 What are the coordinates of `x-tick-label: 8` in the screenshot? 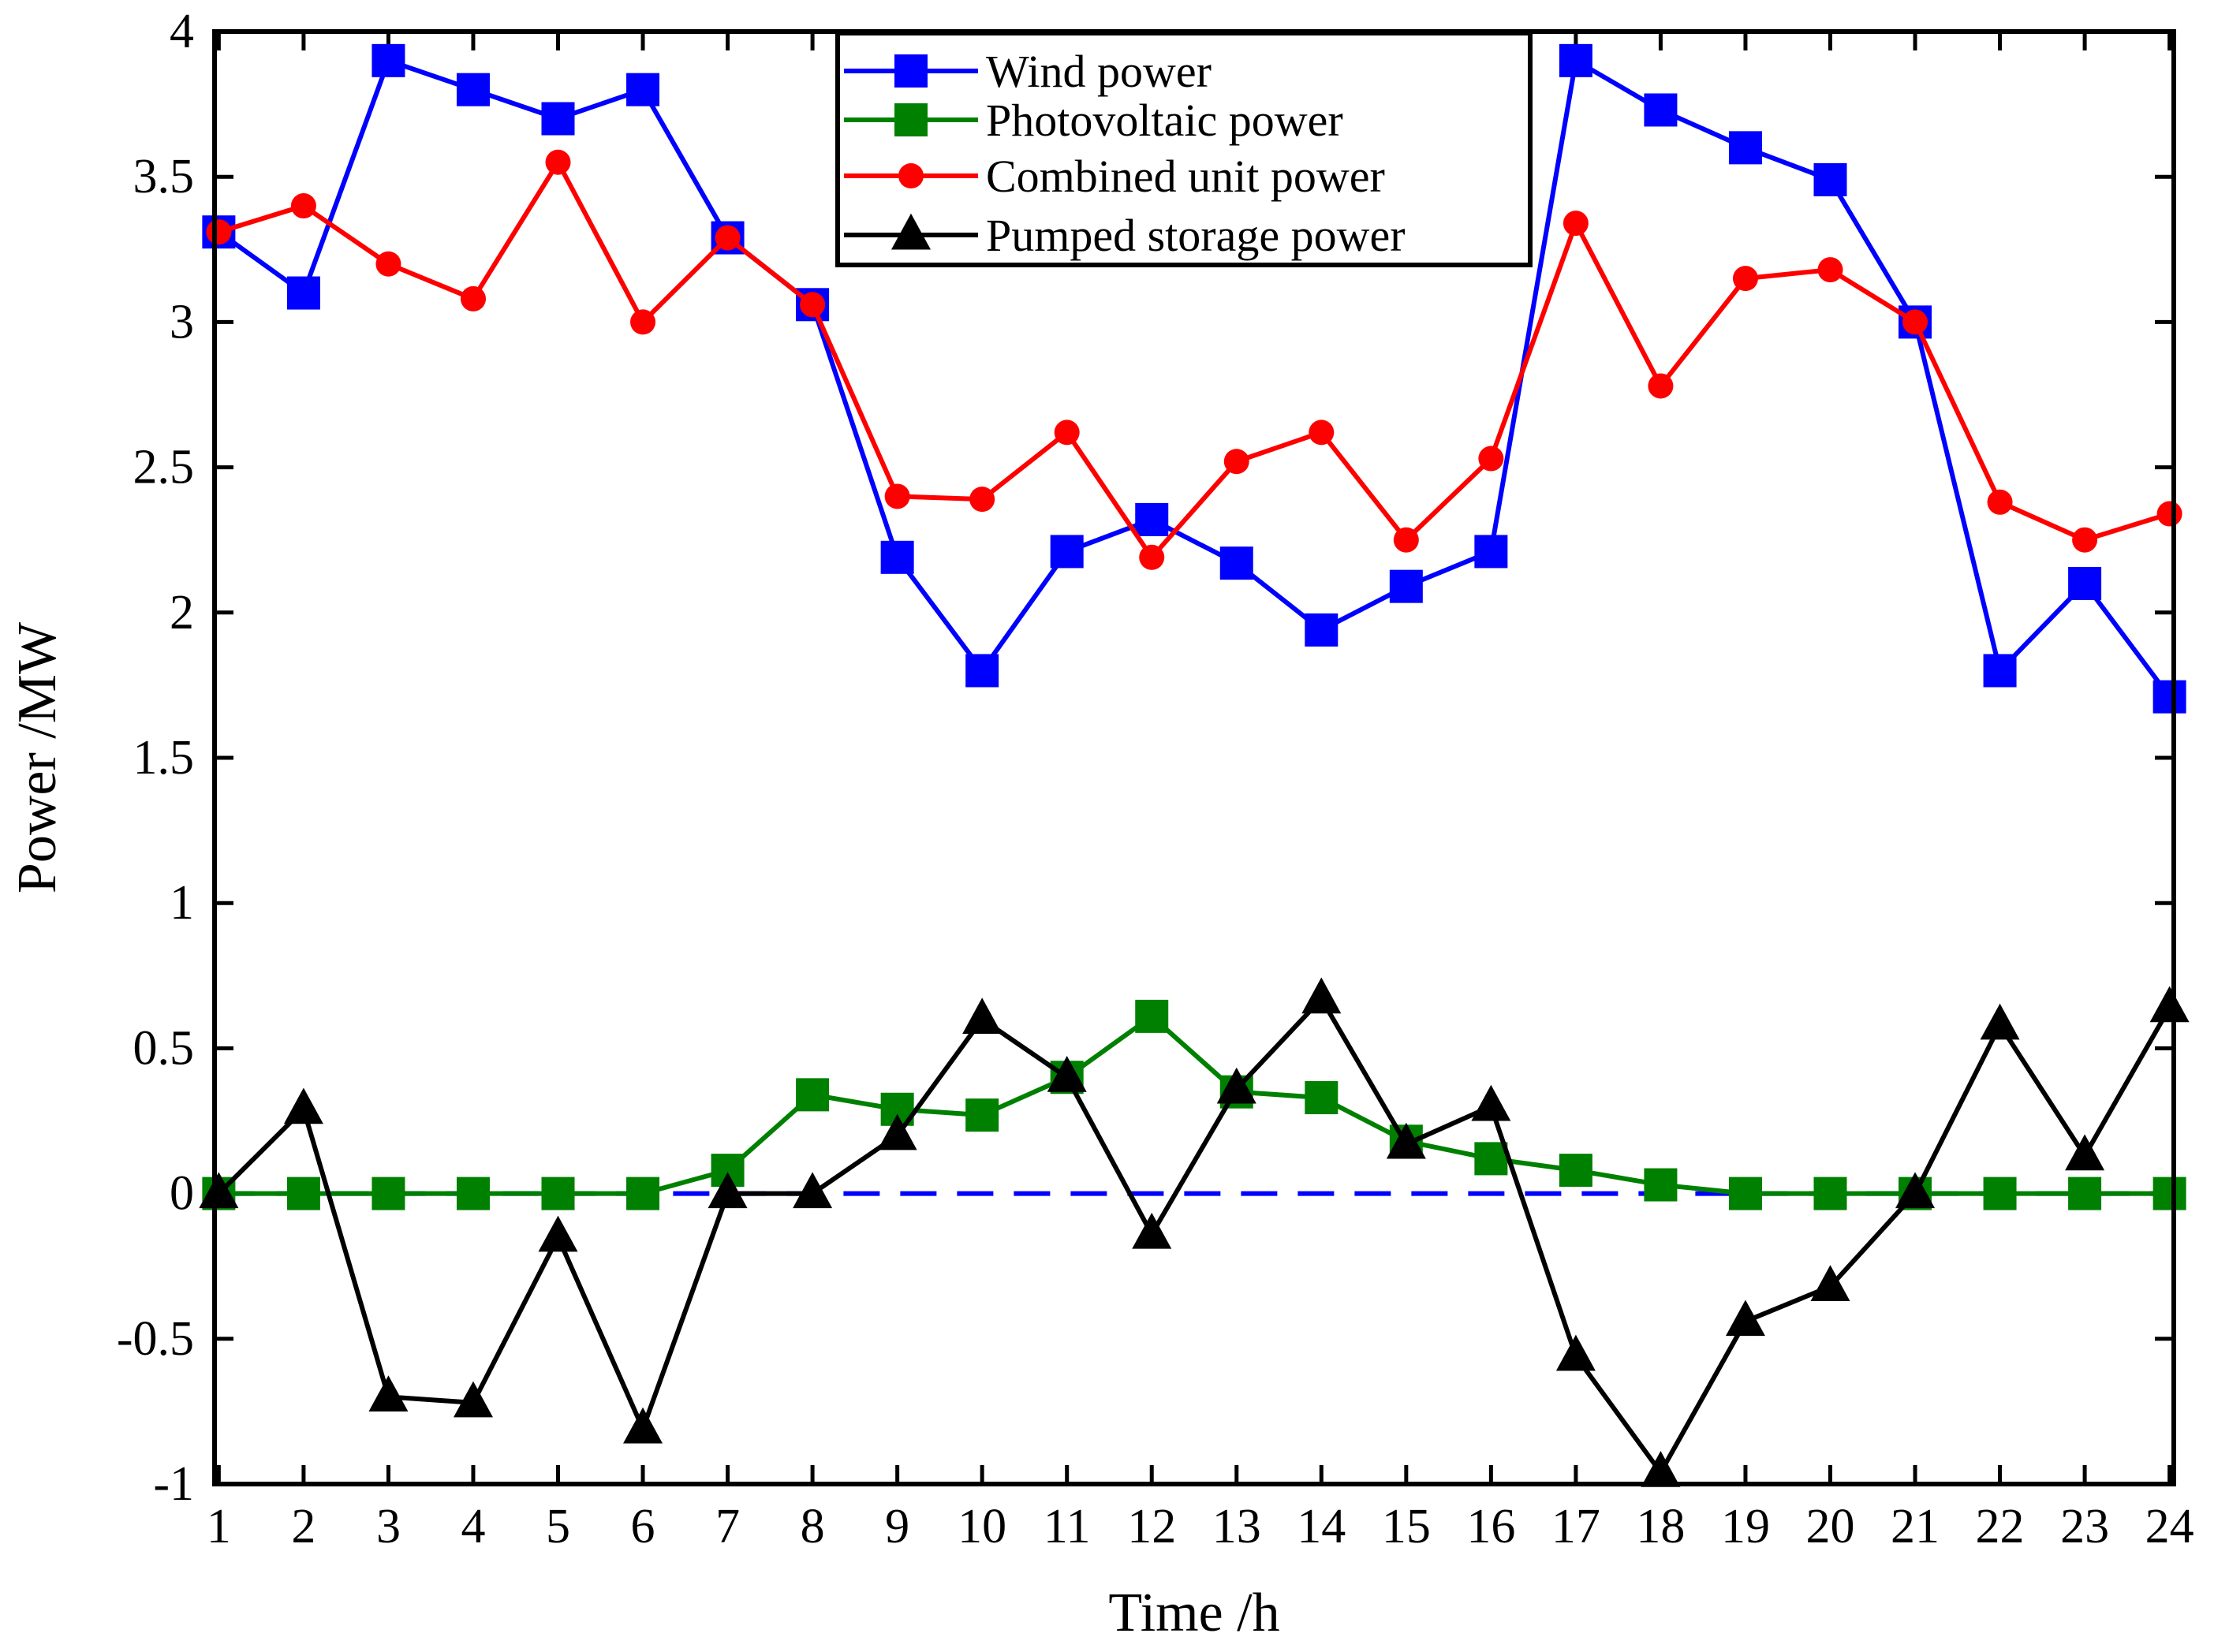 It's located at (813, 1527).